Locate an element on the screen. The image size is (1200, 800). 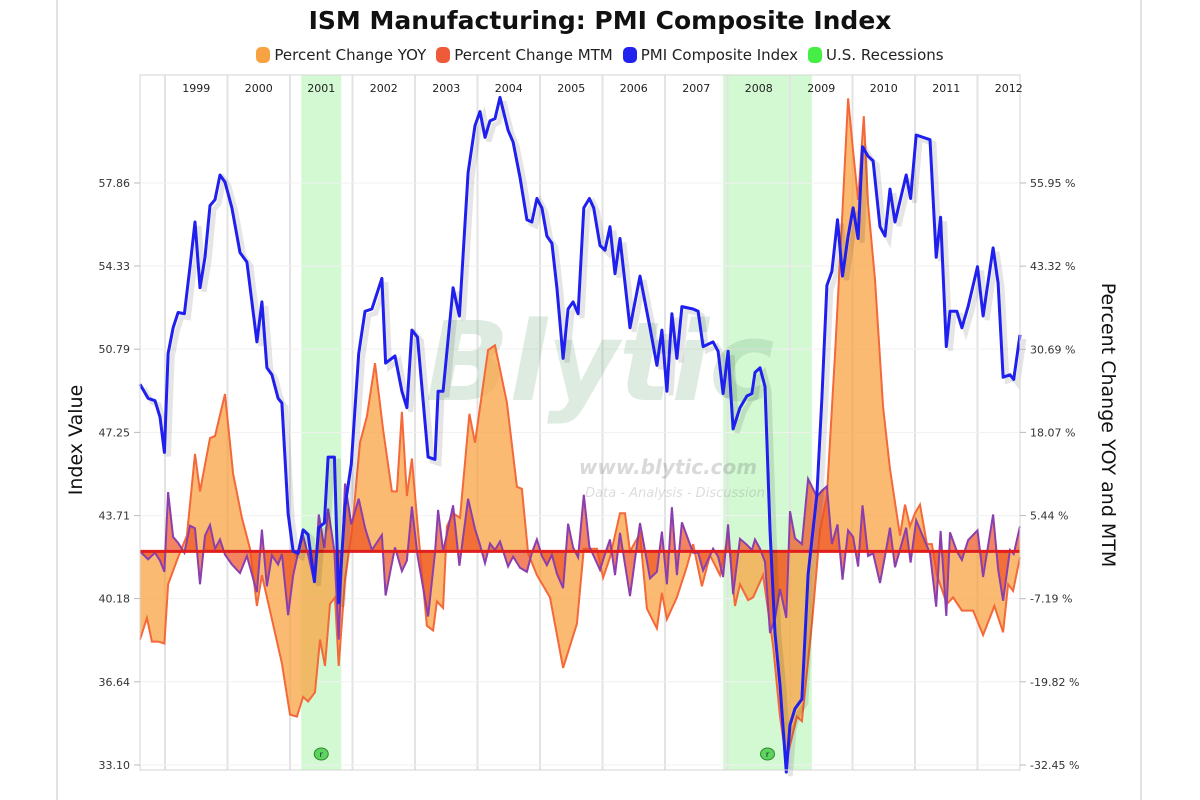
year-label: 2000 is located at coordinates (259, 88).